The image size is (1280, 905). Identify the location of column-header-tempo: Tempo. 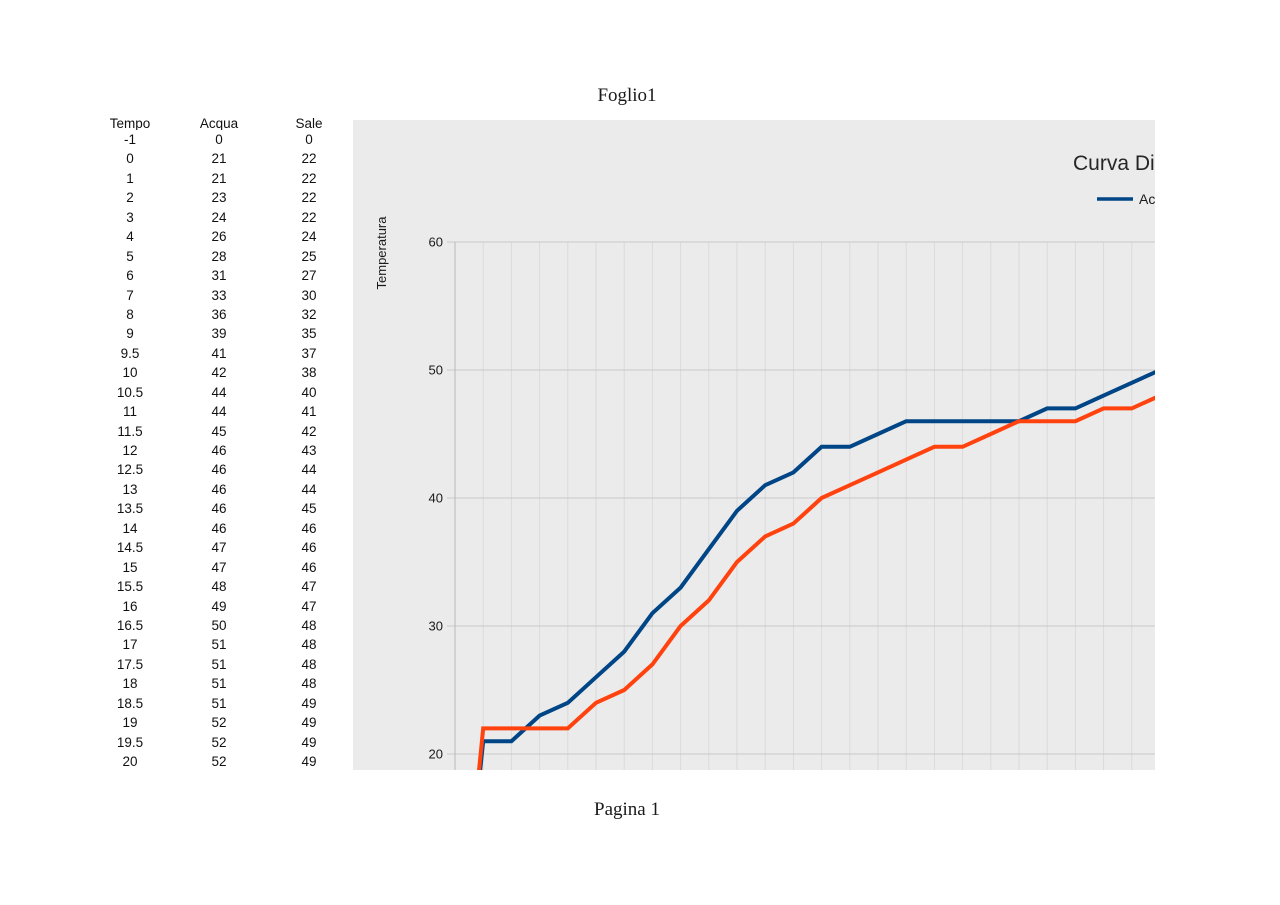
(130, 123).